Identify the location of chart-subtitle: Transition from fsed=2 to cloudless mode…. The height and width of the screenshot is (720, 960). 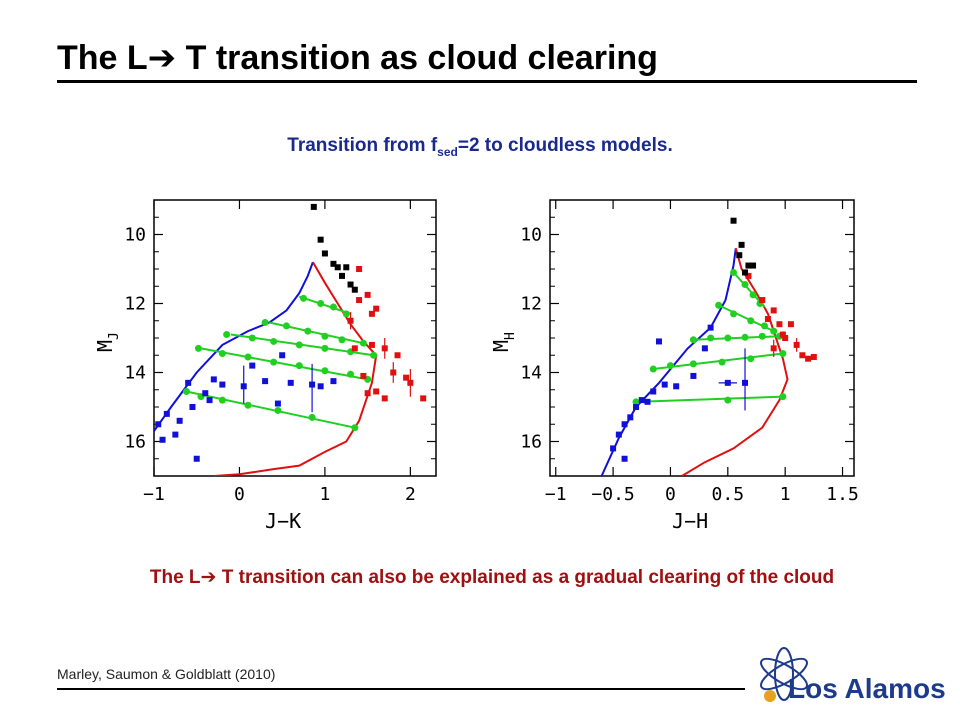
(480, 147).